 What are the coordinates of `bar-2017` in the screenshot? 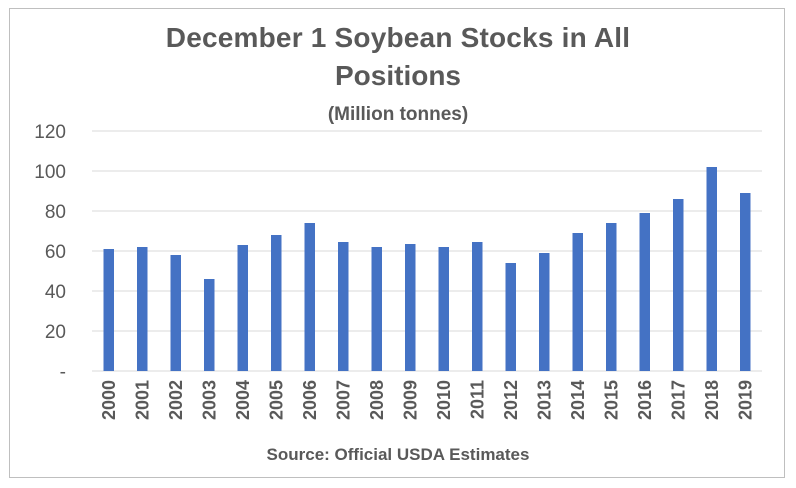 It's located at (678, 285).